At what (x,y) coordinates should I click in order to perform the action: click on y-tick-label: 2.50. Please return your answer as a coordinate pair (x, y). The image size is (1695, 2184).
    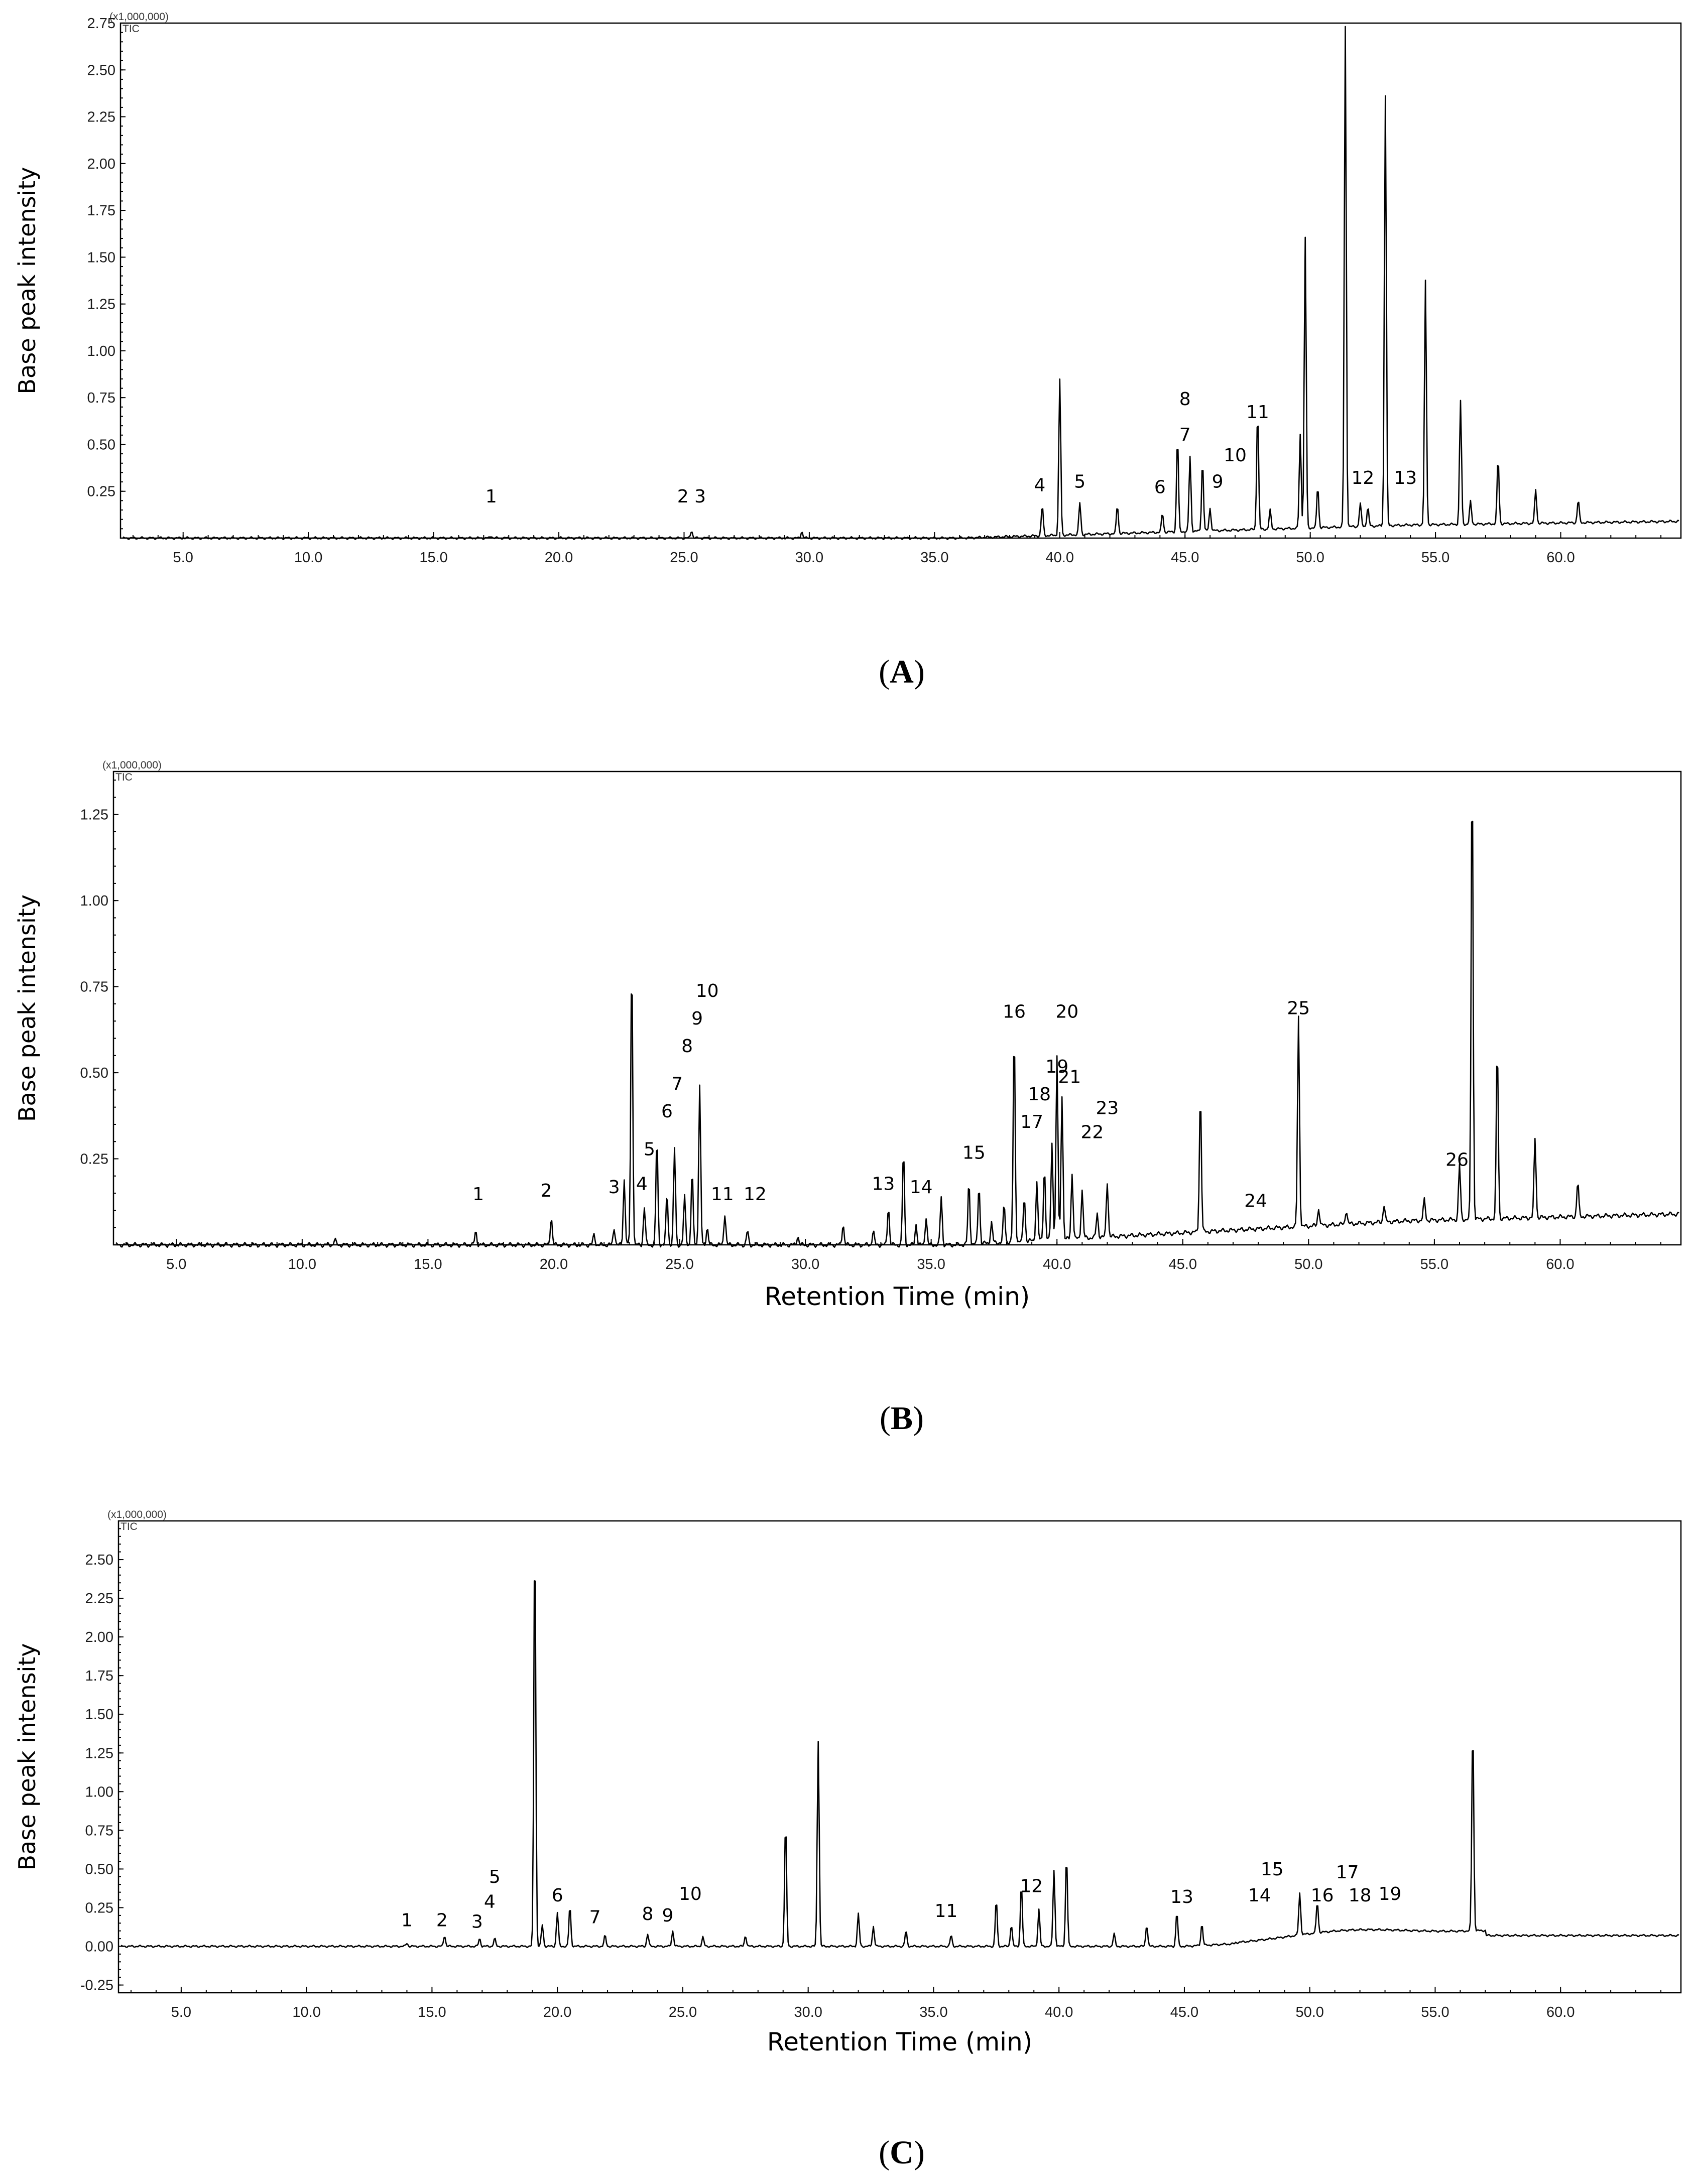
    Looking at the image, I should click on (99, 1560).